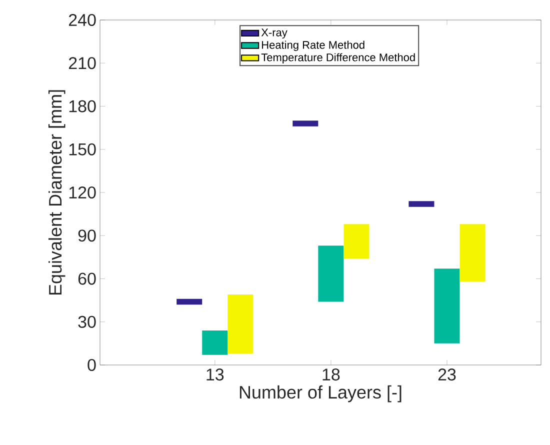 The height and width of the screenshot is (445, 550). I want to click on x-tick-label: 23, so click(447, 374).